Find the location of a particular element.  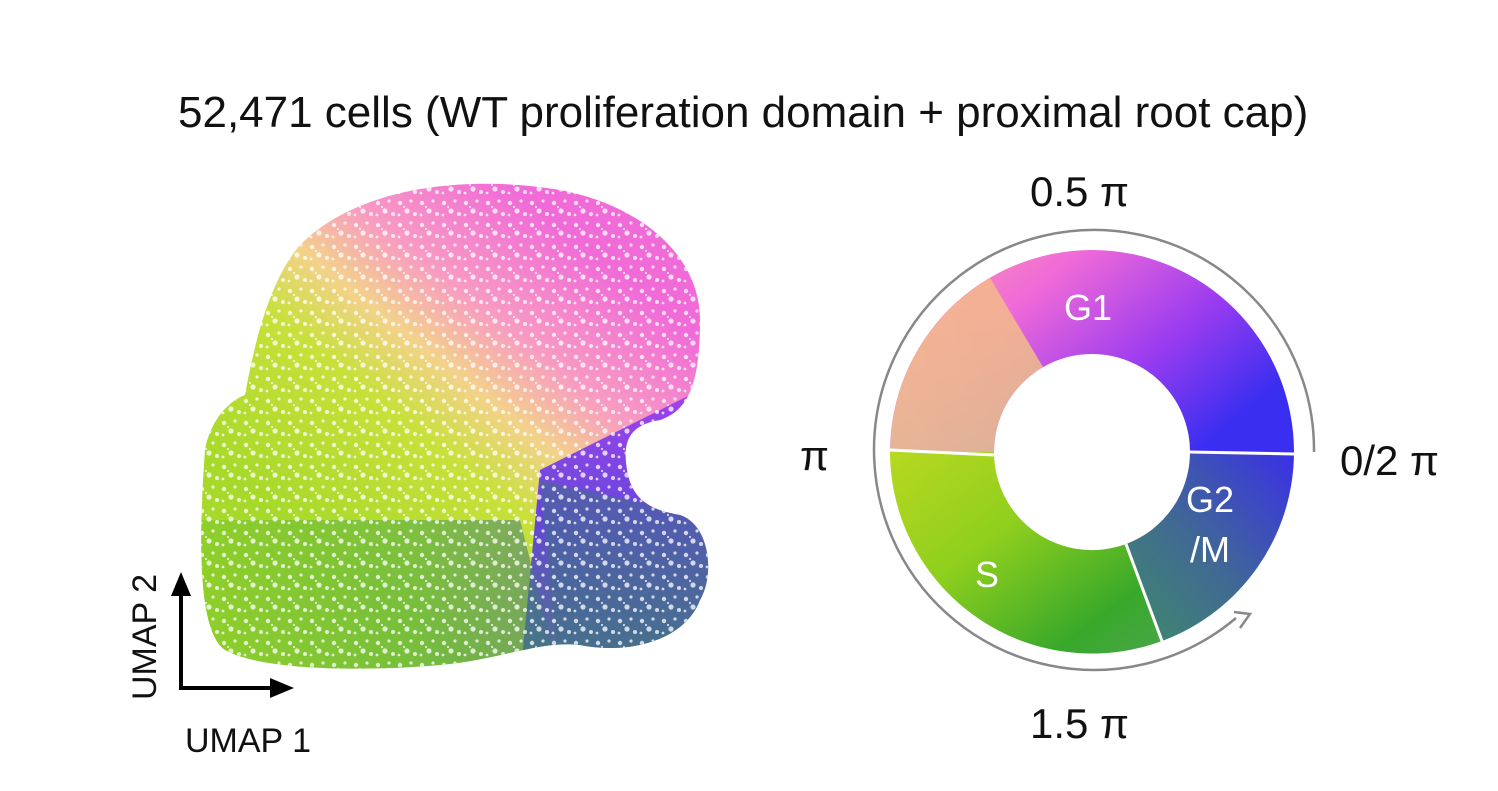

angle-label-bottom: 1.5 π is located at coordinates (1080, 723).